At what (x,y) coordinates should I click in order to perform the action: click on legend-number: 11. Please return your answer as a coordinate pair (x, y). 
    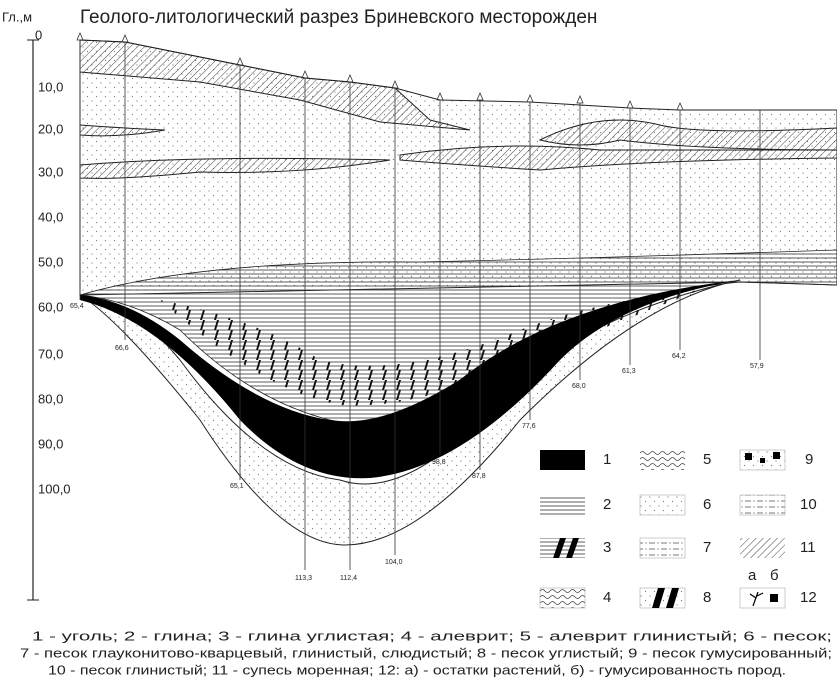
    Looking at the image, I should click on (808, 547).